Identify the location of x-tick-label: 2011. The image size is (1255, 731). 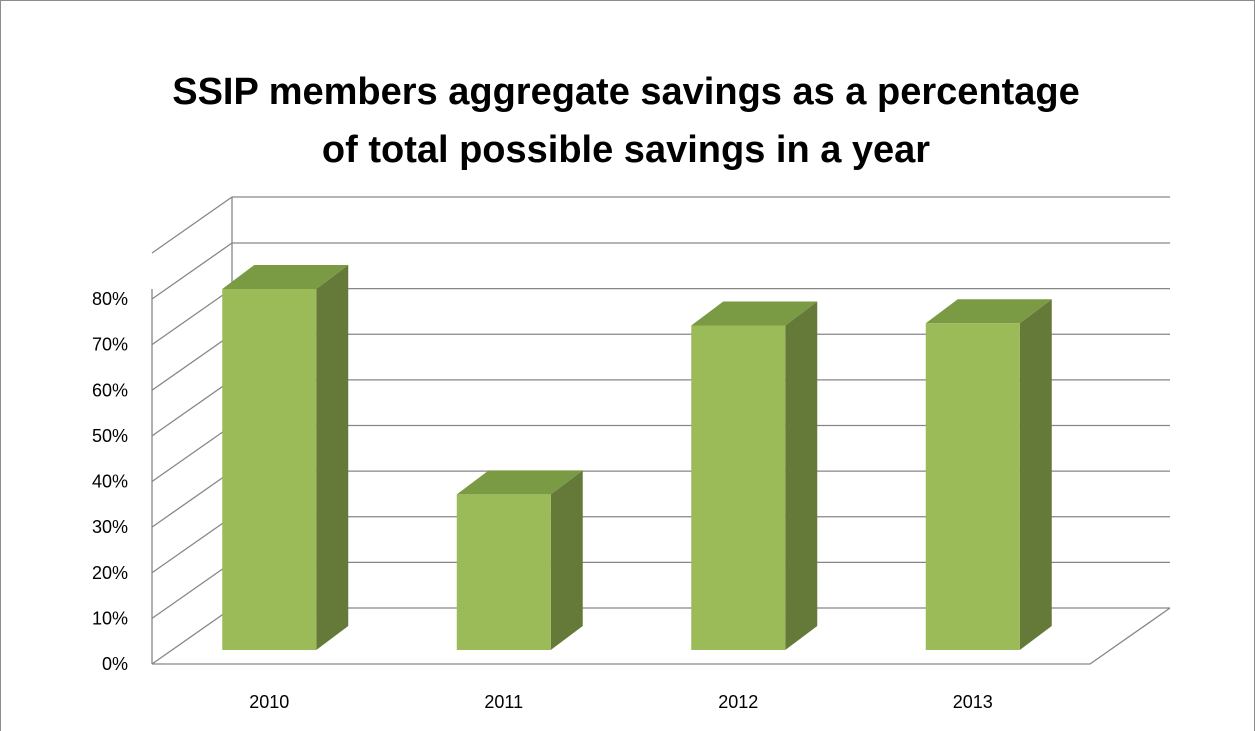
(503, 702).